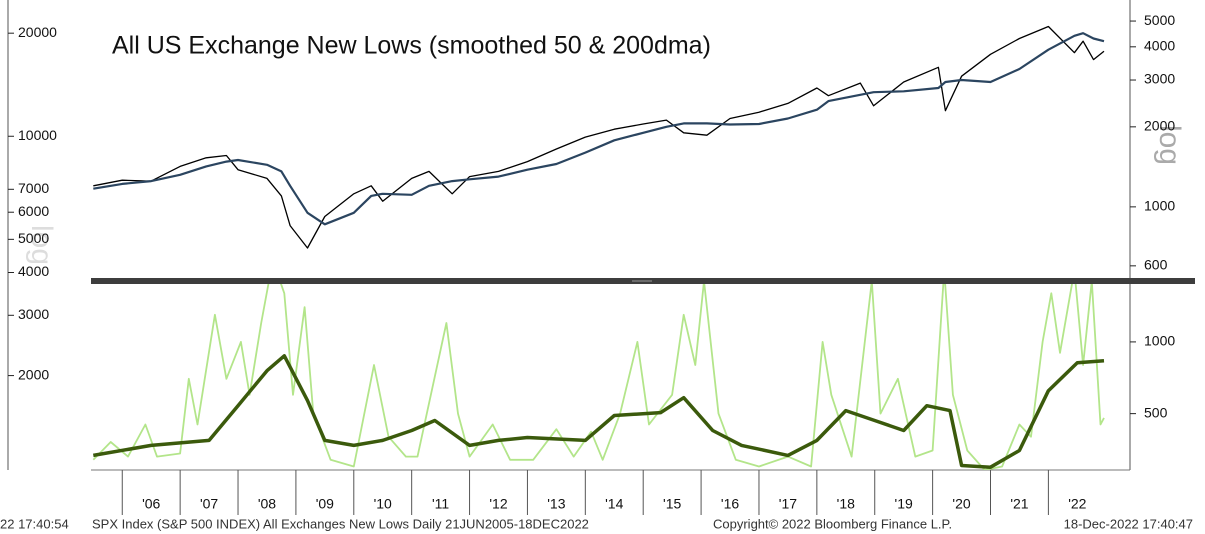 Image resolution: width=1205 pixels, height=534 pixels. What do you see at coordinates (832, 523) in the screenshot?
I see `footer-copyright: Copyright© 2022 Bloomberg Finance L.P.` at bounding box center [832, 523].